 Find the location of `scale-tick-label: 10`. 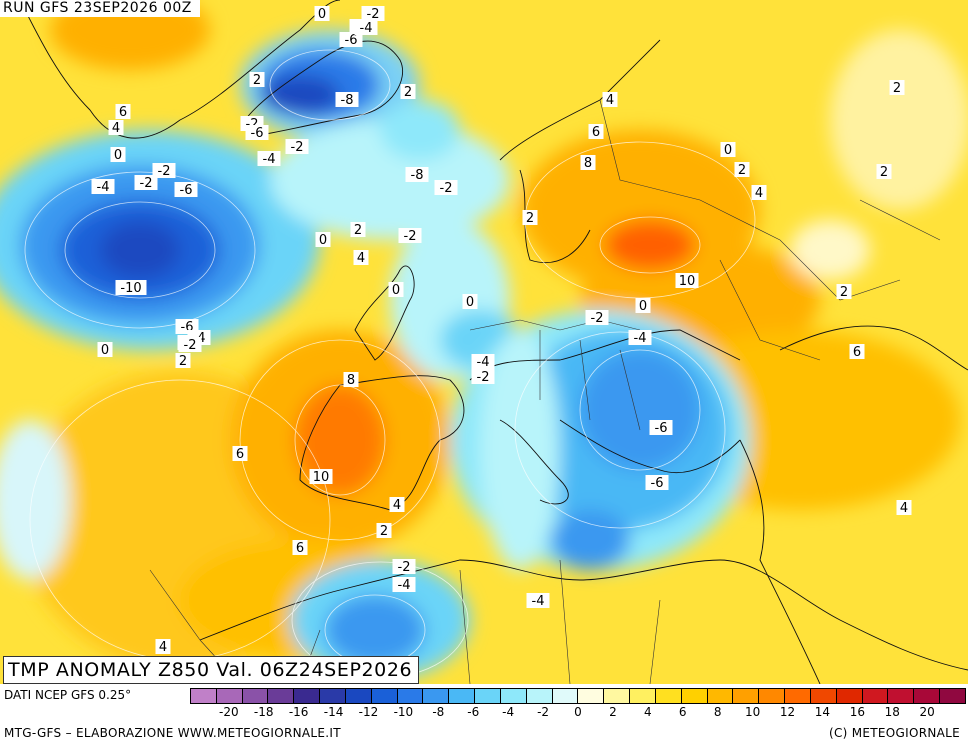

scale-tick-label: 10 is located at coordinates (752, 712).